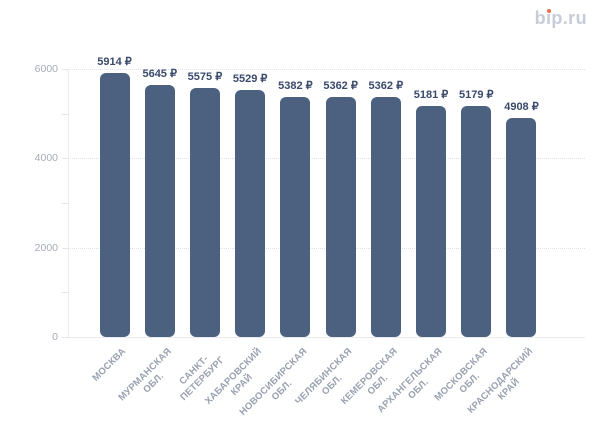 The image size is (600, 427). I want to click on x-axis-category-label: МОСКВА, so click(109, 365).